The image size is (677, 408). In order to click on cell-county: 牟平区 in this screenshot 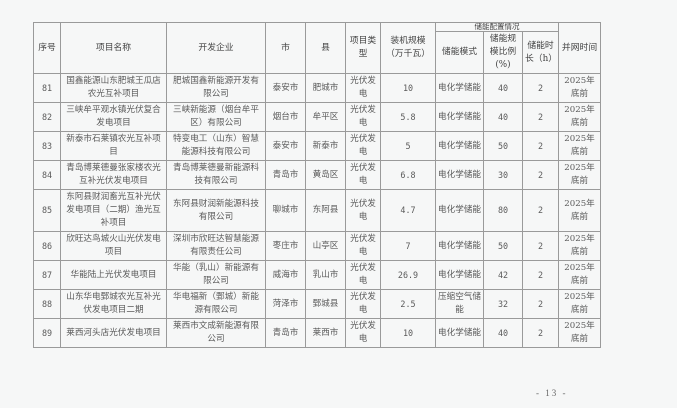, I will do `click(325, 117)`.